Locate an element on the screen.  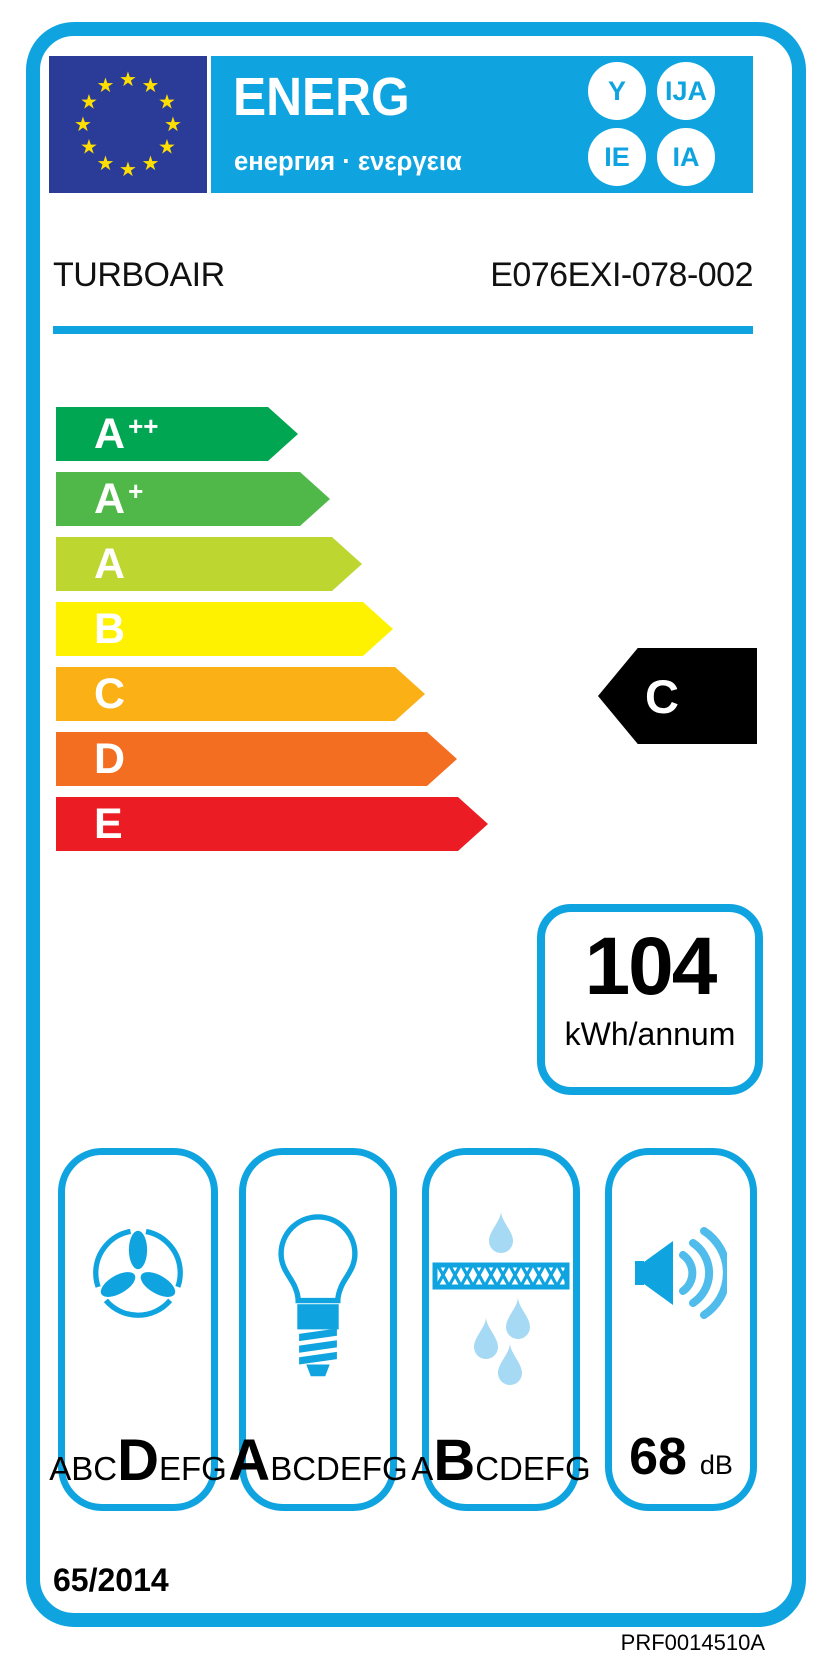
speaker-icon is located at coordinates (681, 1273).